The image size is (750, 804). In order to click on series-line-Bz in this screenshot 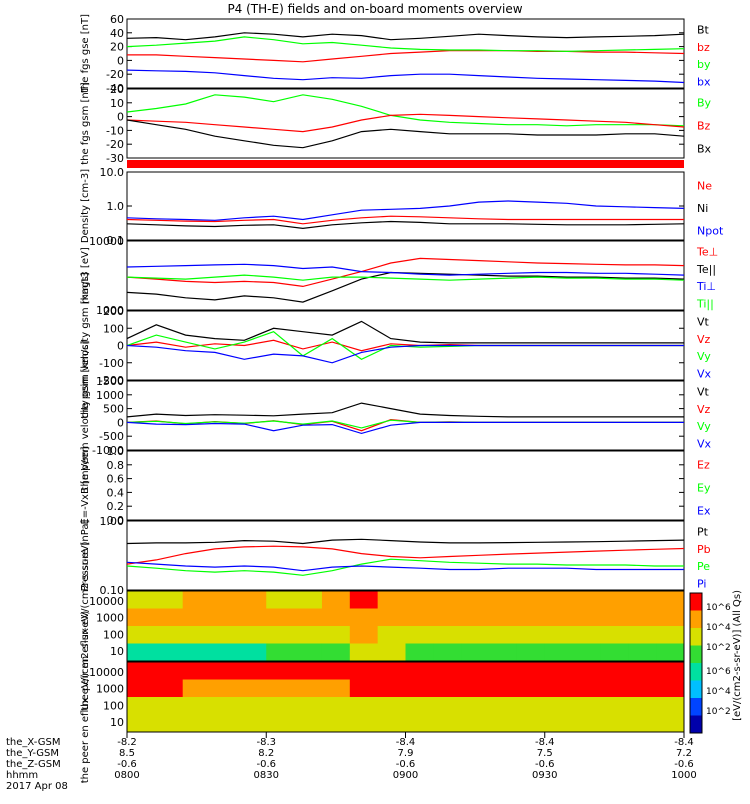, I will do `click(405, 123)`.